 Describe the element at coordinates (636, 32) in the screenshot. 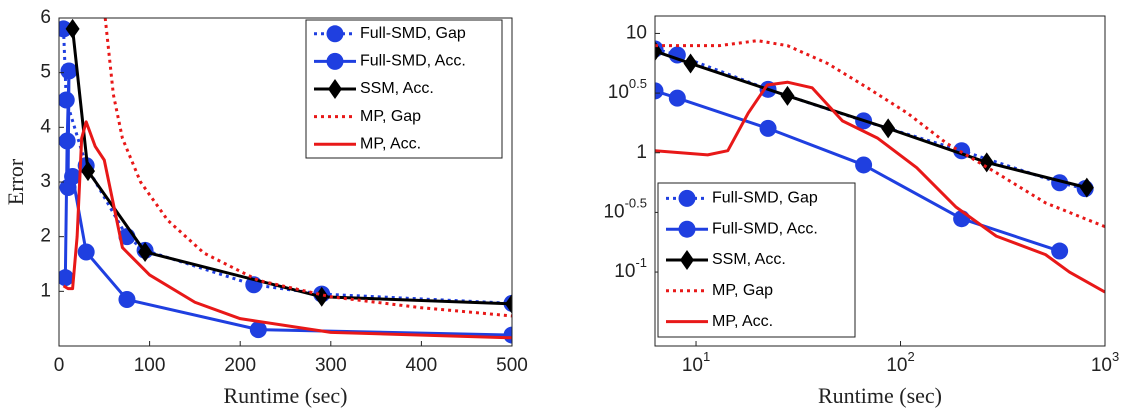

I see `y-tick-label: 10` at that location.